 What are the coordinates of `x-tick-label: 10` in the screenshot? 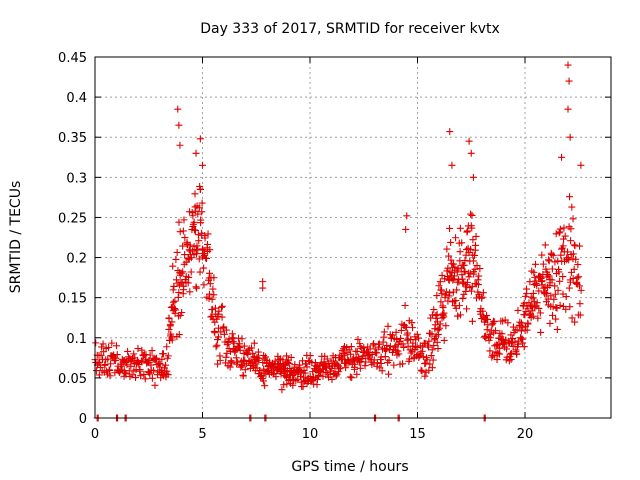 It's located at (310, 434).